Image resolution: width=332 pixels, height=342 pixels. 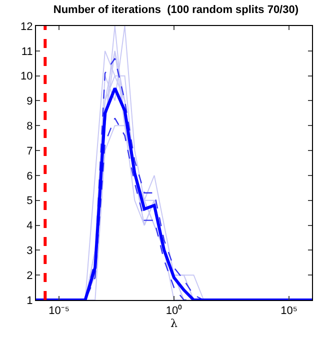 I want to click on y-tick-label: 12, so click(x=26, y=26).